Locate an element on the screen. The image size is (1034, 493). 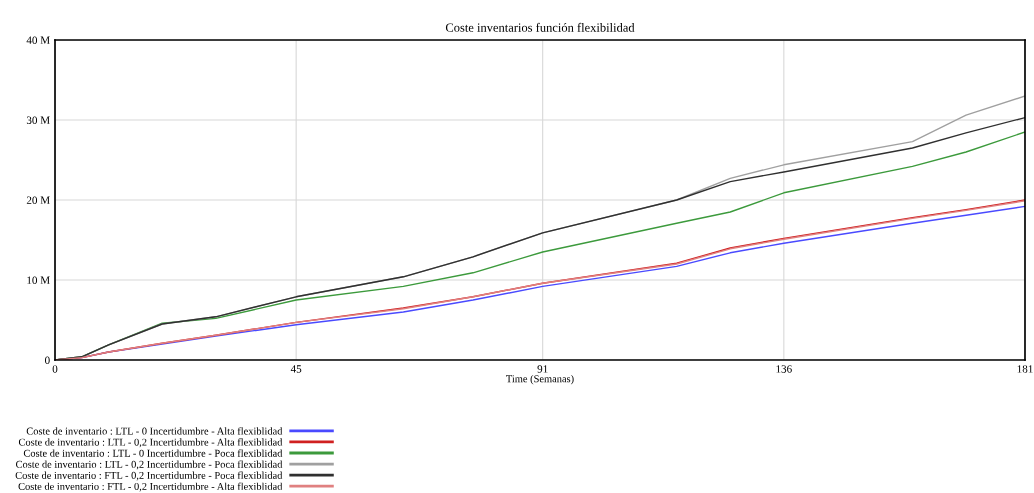
x-tick-label: 91 is located at coordinates (542, 369).